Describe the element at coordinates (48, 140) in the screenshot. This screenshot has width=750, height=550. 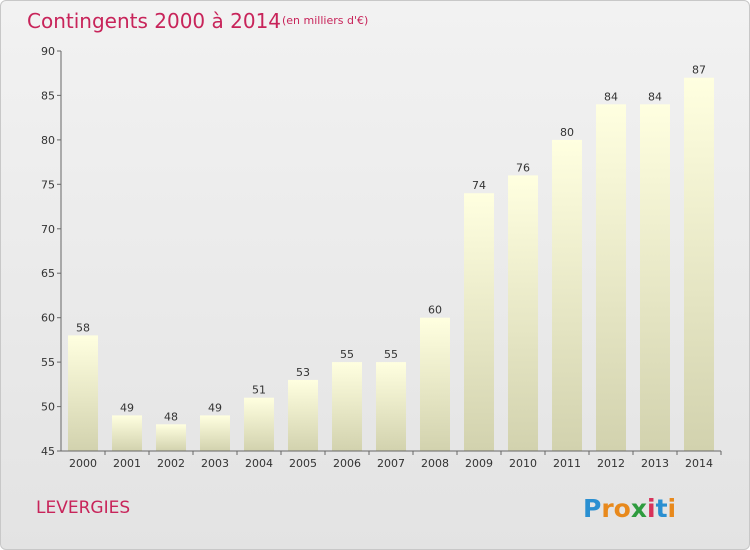
I see `y-tick-label: 80` at that location.